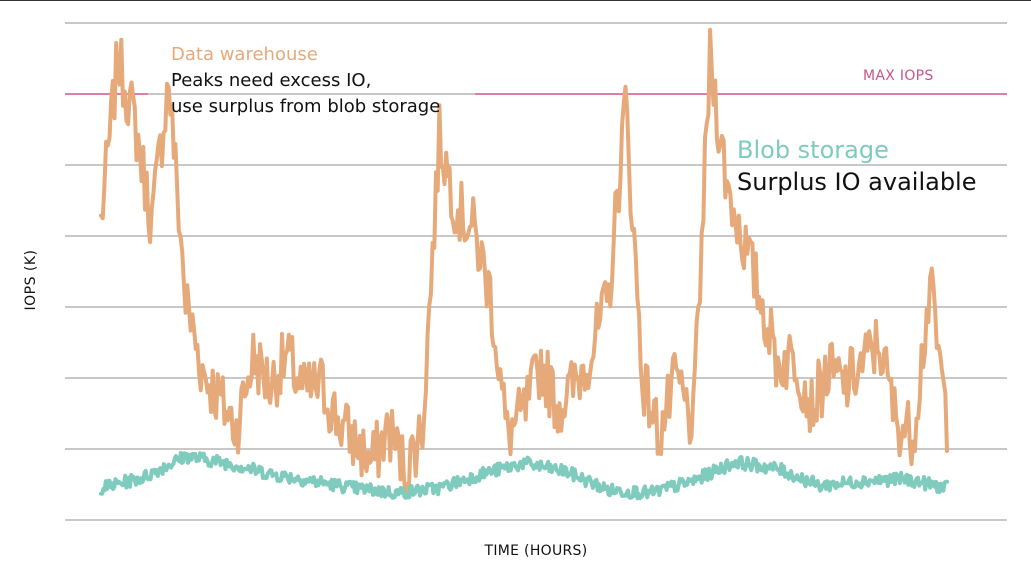 This screenshot has height=587, width=1031. What do you see at coordinates (536, 551) in the screenshot?
I see `x-axis-label: TIME (HOURS)` at bounding box center [536, 551].